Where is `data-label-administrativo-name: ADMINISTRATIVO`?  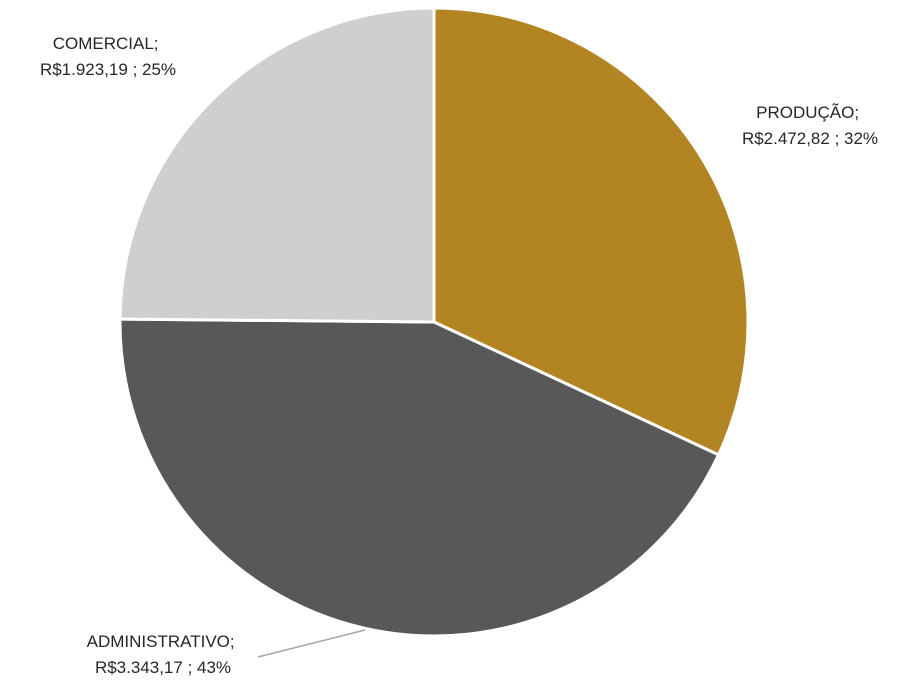 data-label-administrativo-name: ADMINISTRATIVO is located at coordinates (158, 641).